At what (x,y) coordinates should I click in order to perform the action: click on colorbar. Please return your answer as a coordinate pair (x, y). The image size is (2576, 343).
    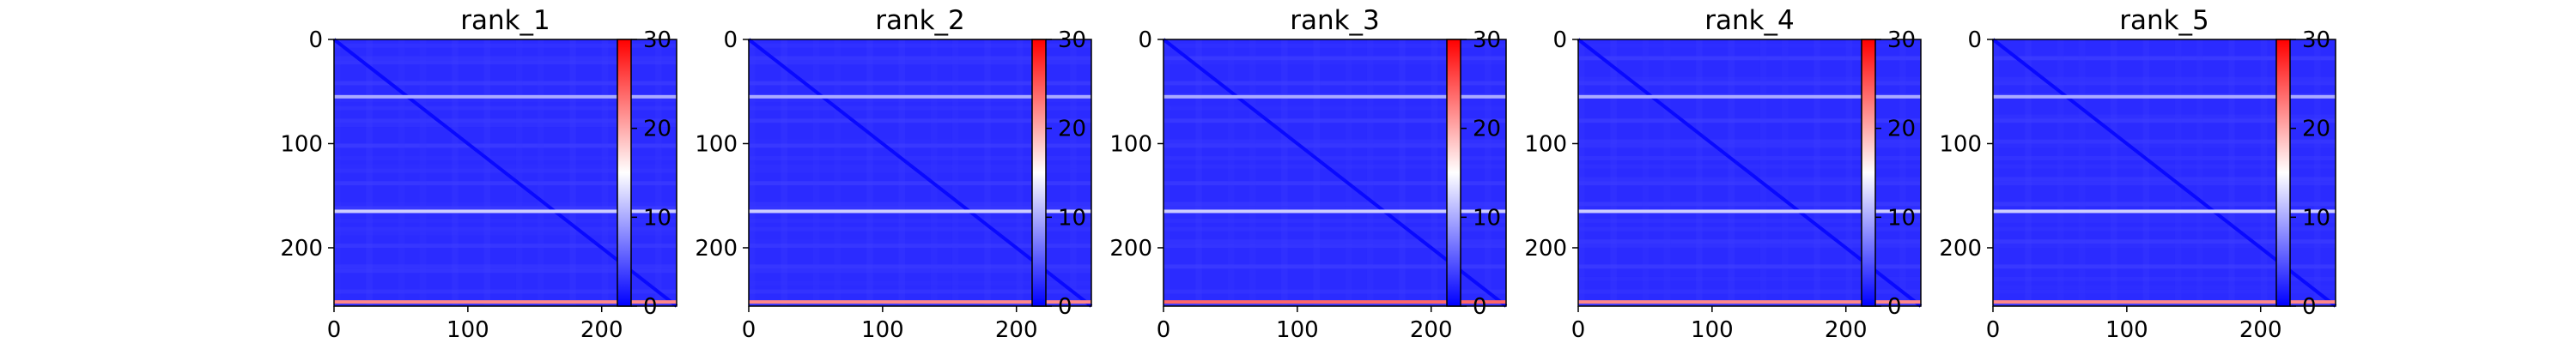
    Looking at the image, I should click on (2283, 173).